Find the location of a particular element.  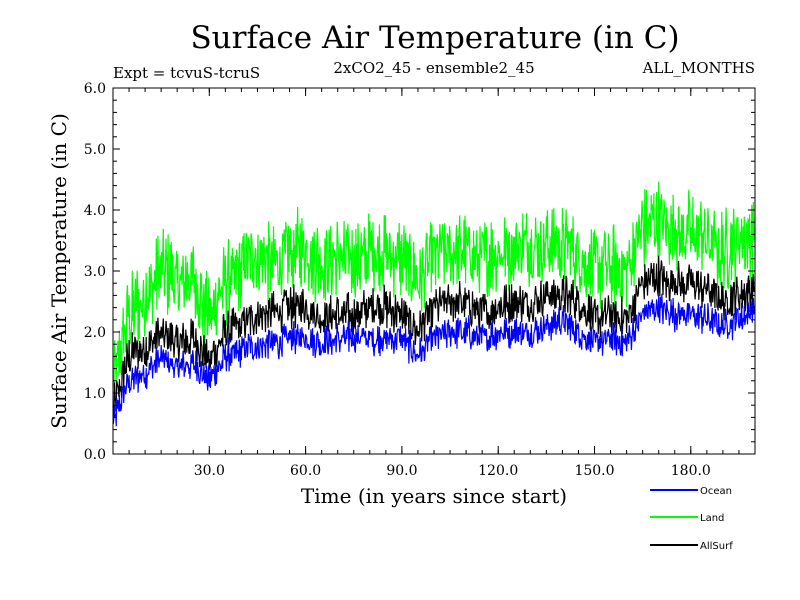

y-tick-label: 3.0 is located at coordinates (95, 272).